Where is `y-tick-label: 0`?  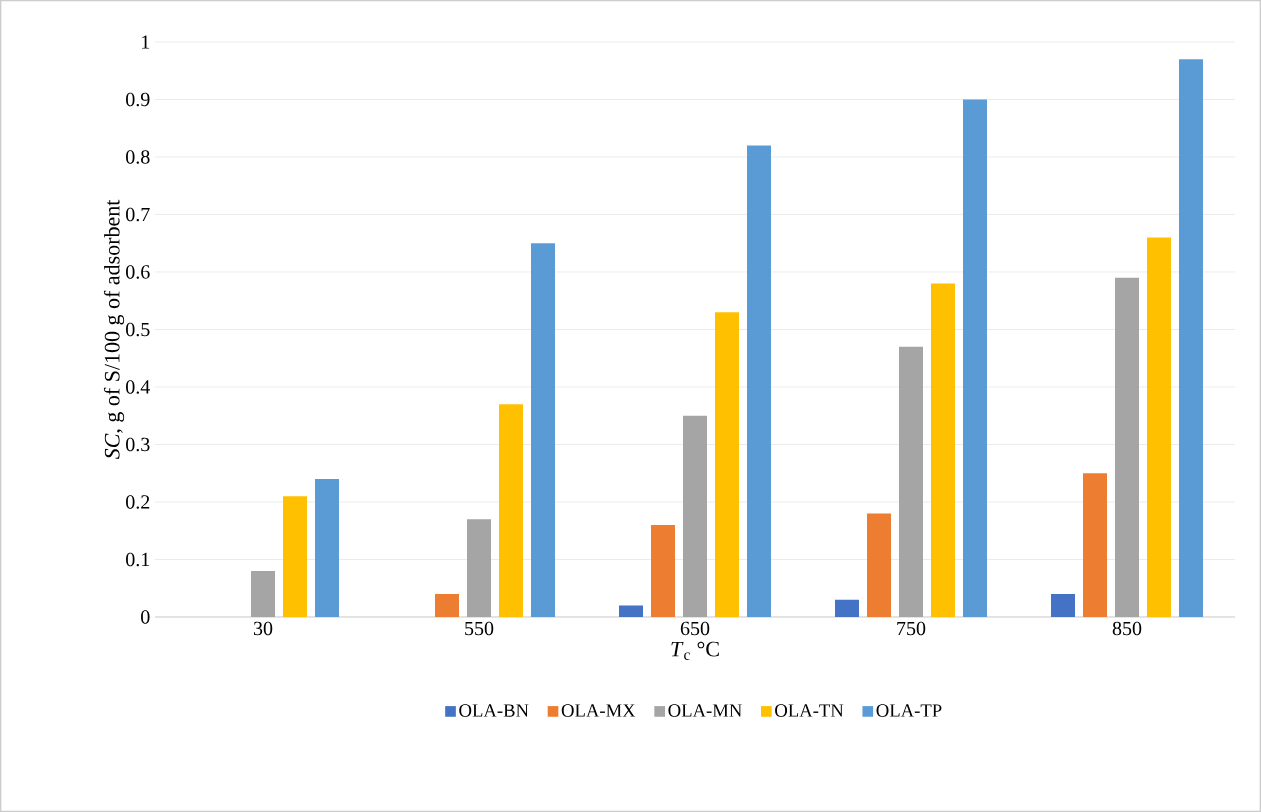
y-tick-label: 0 is located at coordinates (145, 617).